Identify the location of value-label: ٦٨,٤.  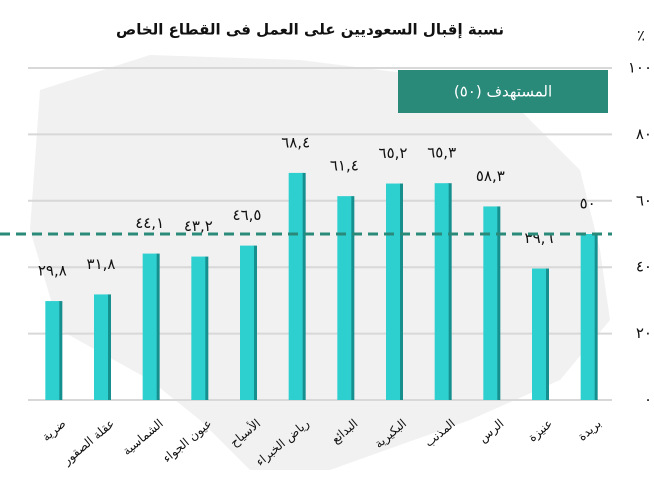
(295, 142).